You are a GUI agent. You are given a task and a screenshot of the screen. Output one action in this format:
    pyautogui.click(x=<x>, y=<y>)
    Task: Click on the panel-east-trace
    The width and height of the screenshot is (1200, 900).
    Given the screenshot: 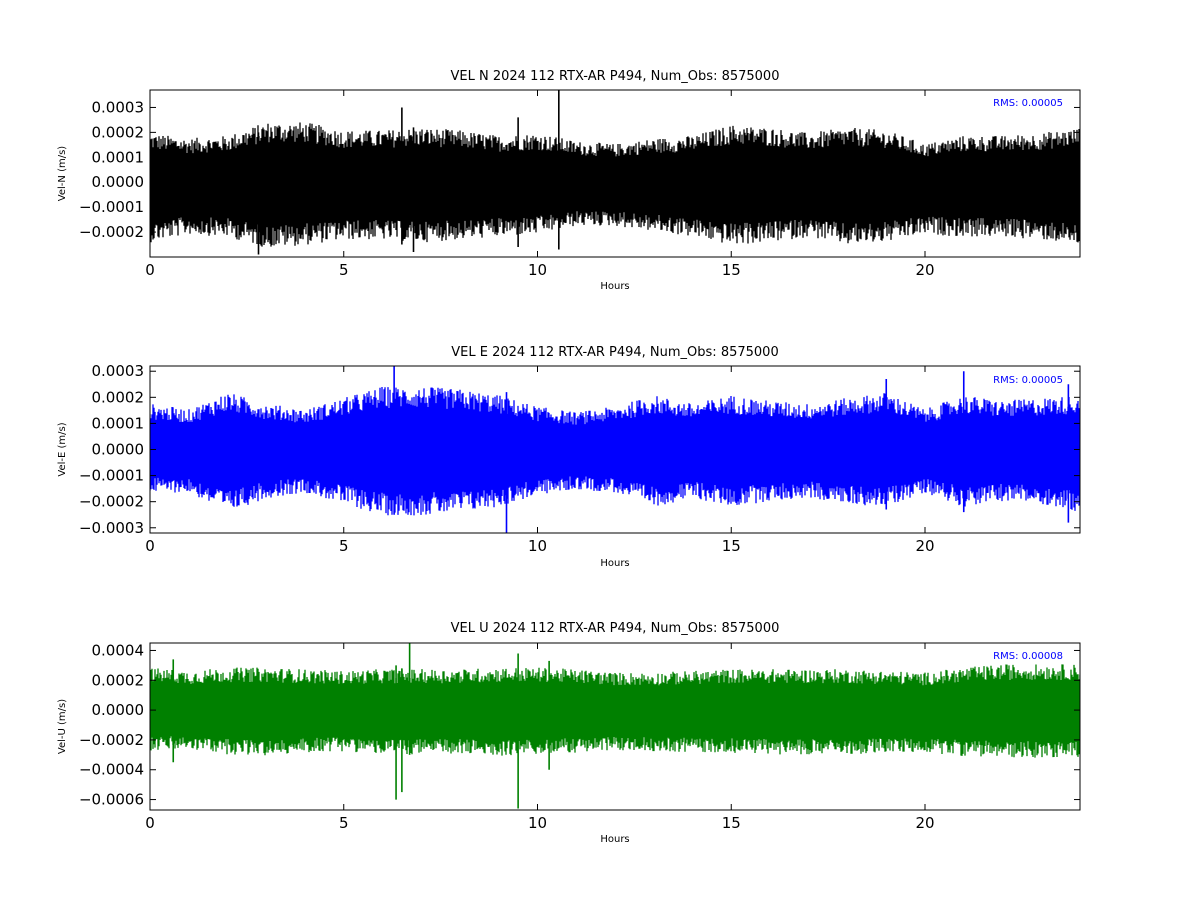 What is the action you would take?
    pyautogui.click(x=615, y=451)
    